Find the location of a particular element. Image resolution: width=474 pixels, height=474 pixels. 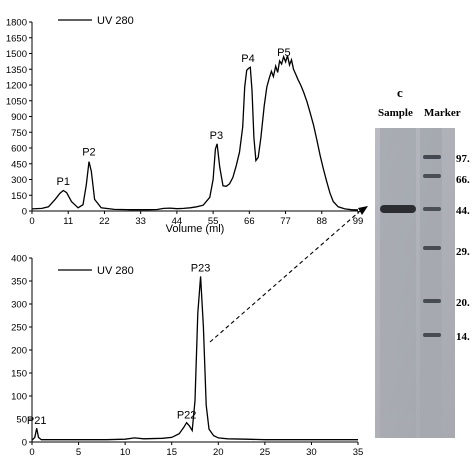

gel-marker-label-29: 29. is located at coordinates (463, 252).